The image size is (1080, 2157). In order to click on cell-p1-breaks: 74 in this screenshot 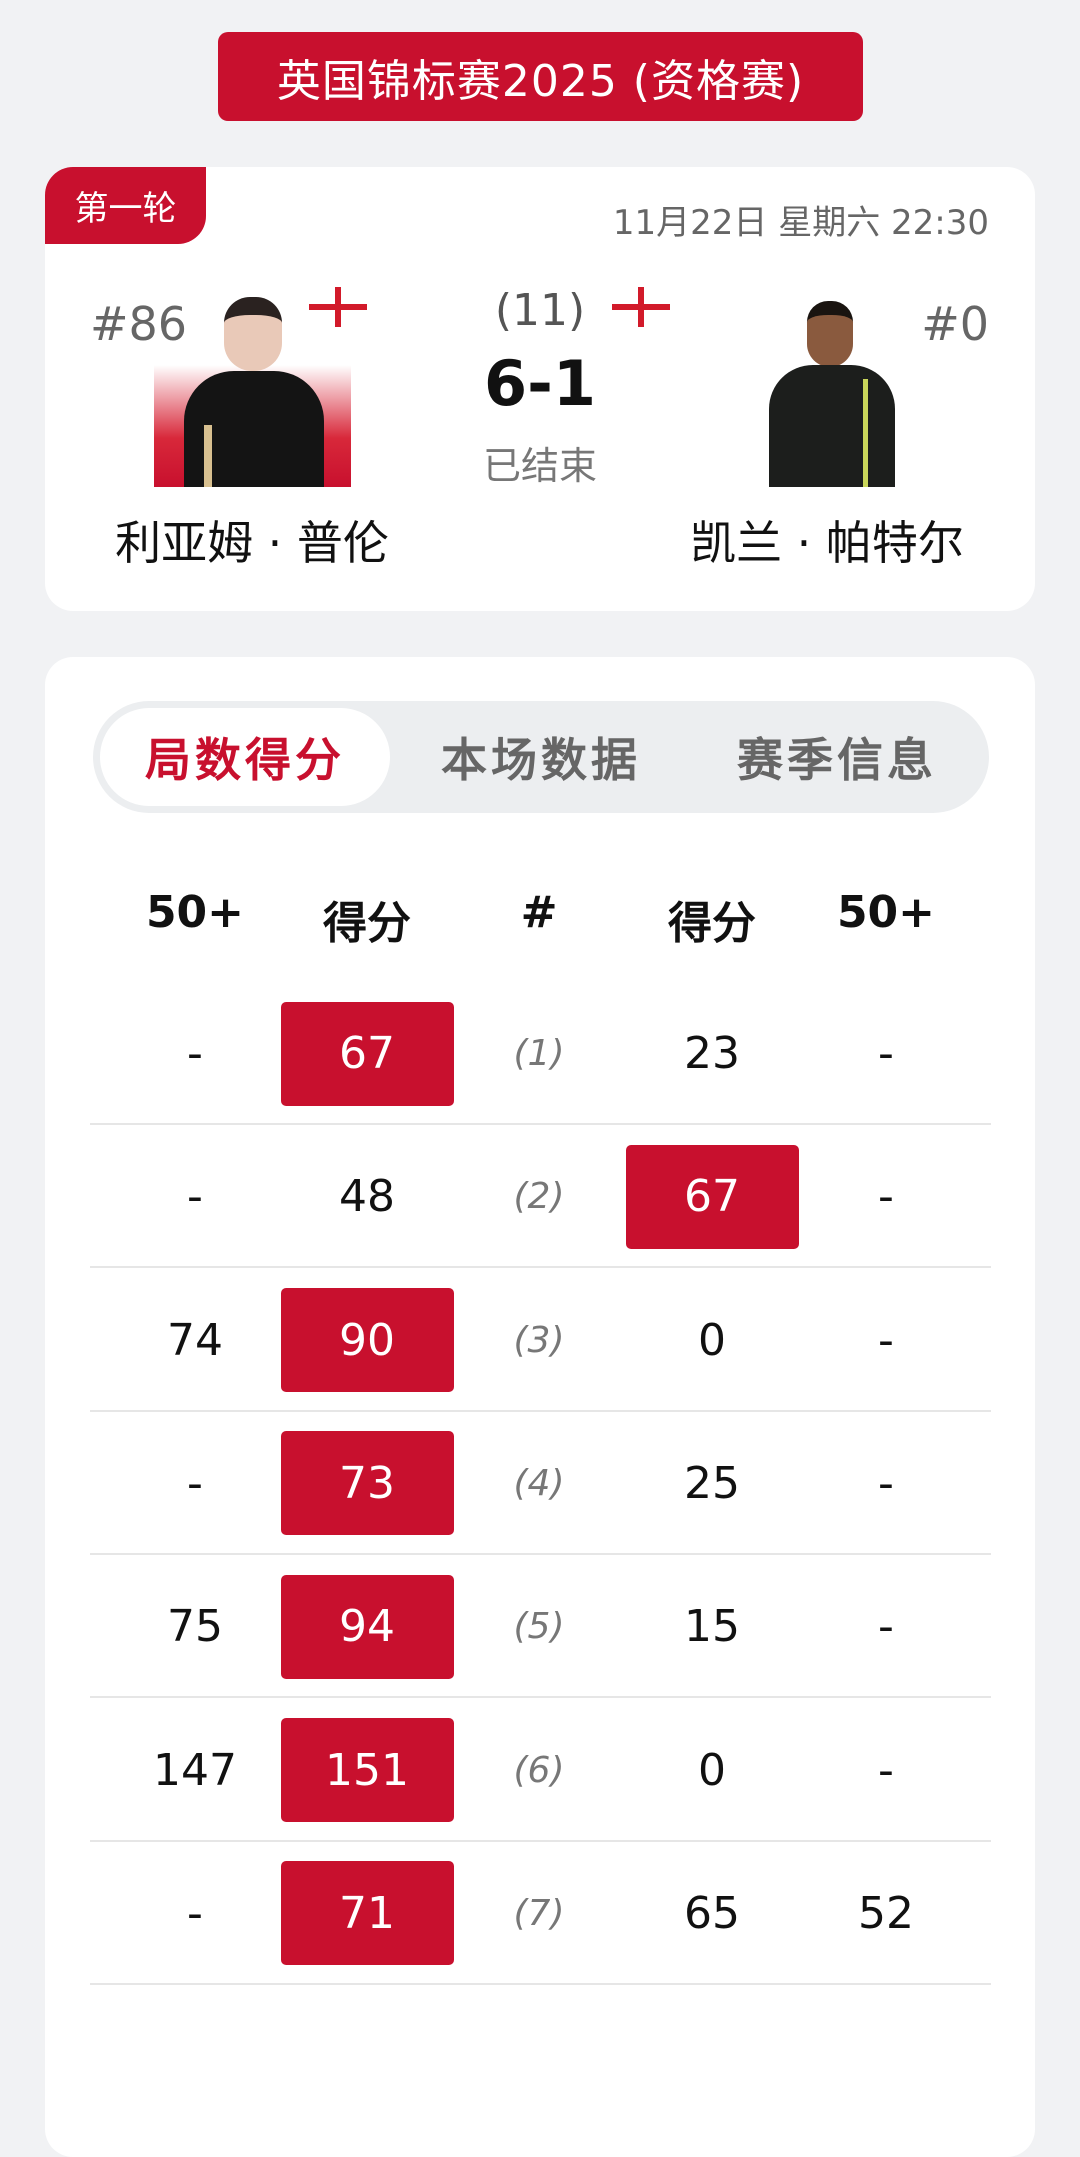, I will do `click(195, 1340)`.